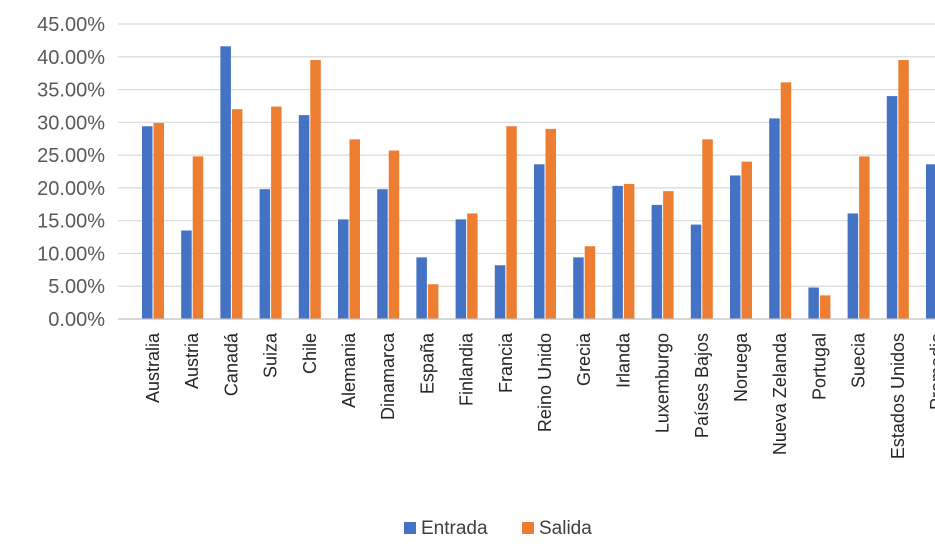 This screenshot has width=935, height=547. I want to click on x-tick-label: Nueva Zelanda, so click(780, 393).